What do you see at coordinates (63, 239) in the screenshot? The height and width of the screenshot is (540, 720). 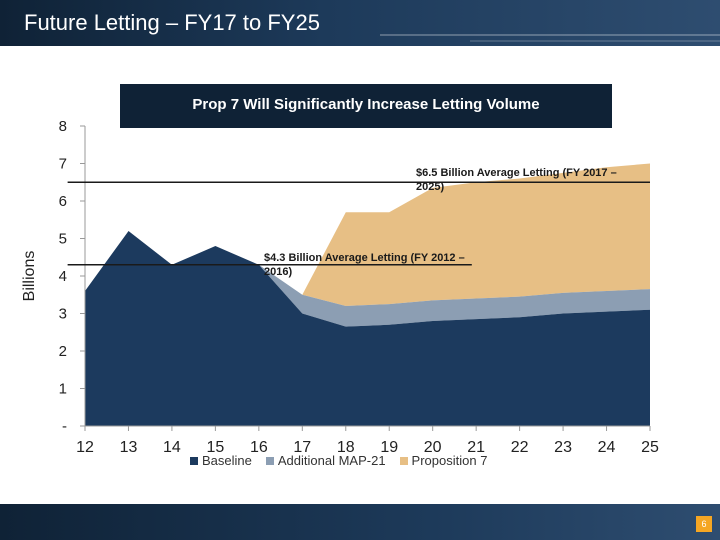 I see `y-tick-label: 5` at bounding box center [63, 239].